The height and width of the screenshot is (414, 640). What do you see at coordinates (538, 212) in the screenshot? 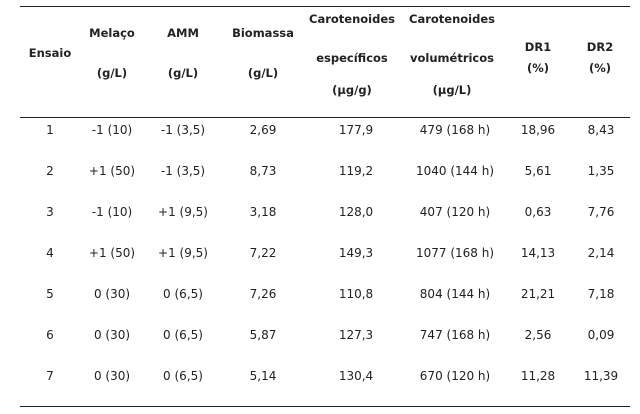
I see `cell-dr1: 0,63` at bounding box center [538, 212].